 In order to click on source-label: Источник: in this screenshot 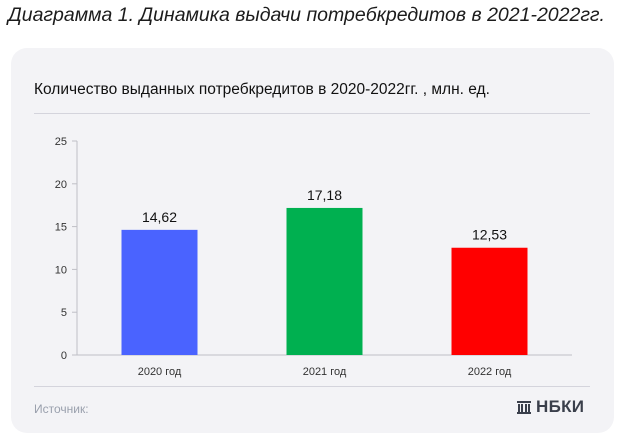, I will do `click(61, 409)`.